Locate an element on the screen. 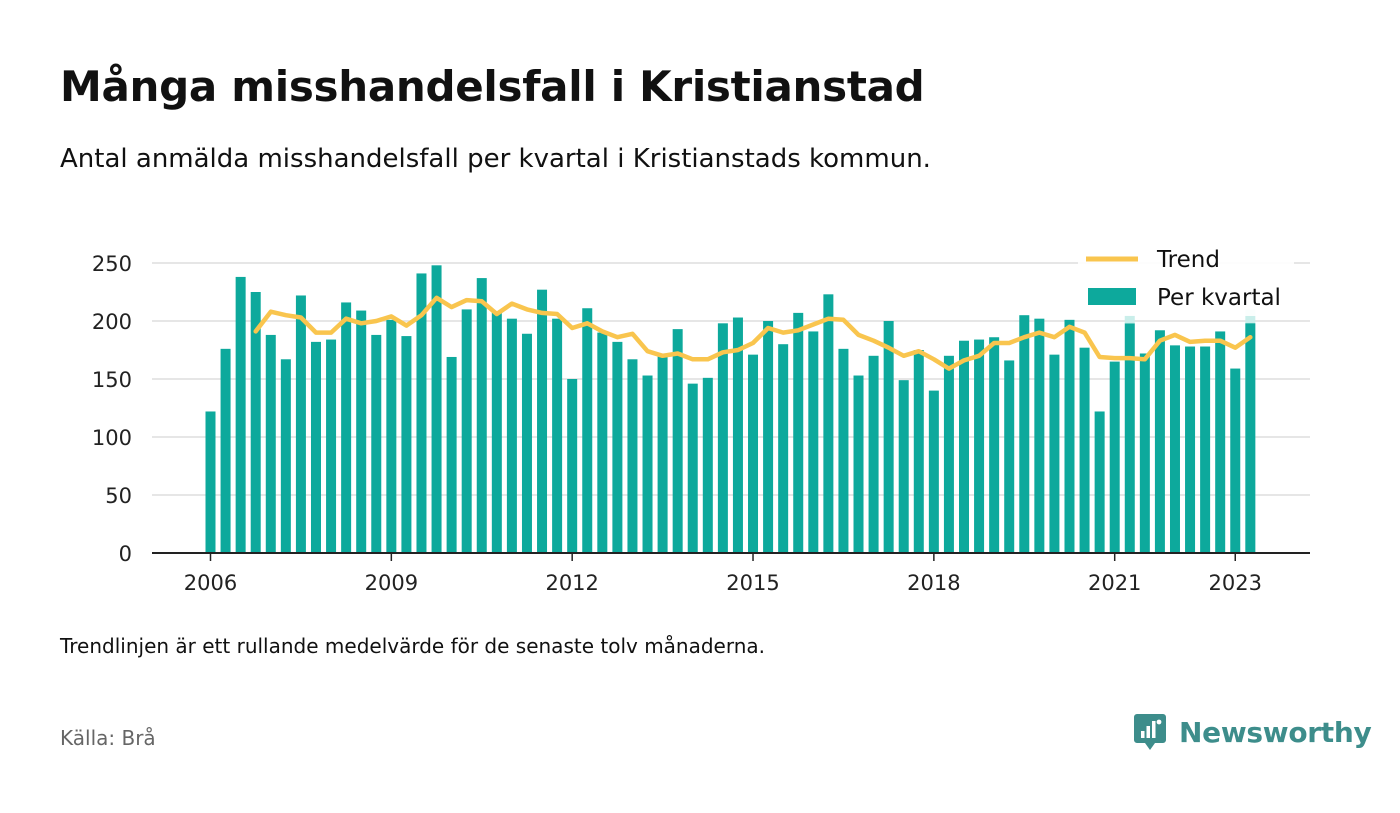  y-tick-label: 50 is located at coordinates (118, 496).